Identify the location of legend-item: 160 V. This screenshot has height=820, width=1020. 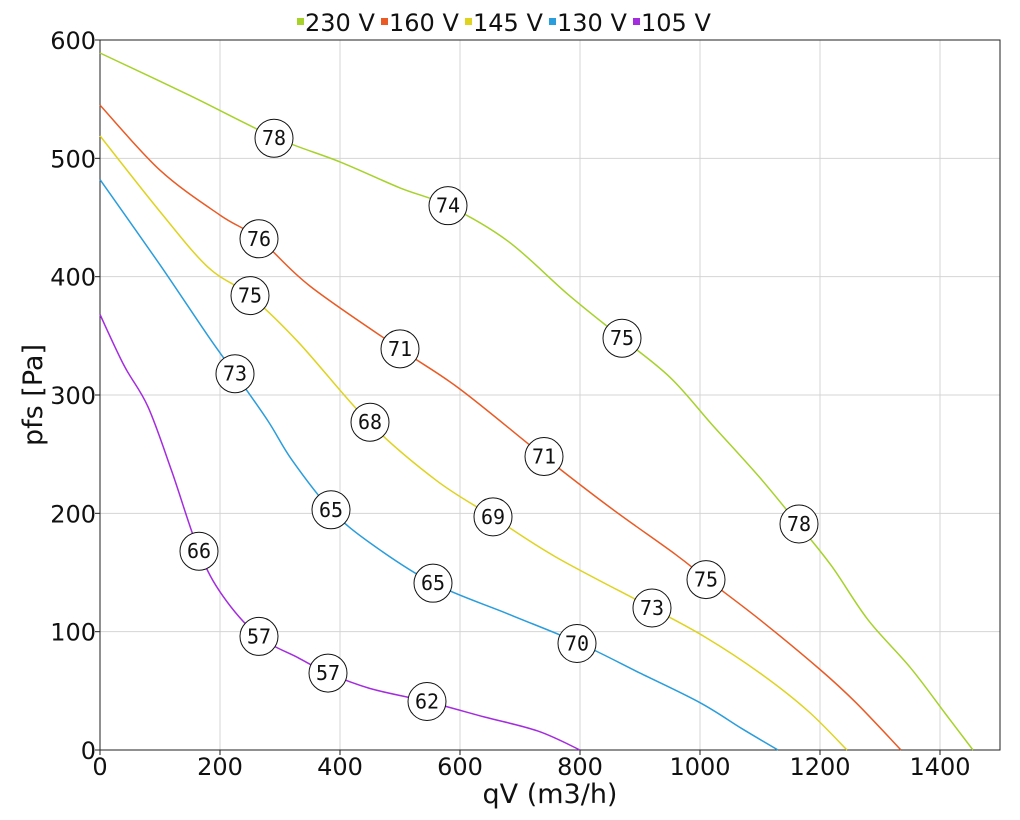
(420, 23).